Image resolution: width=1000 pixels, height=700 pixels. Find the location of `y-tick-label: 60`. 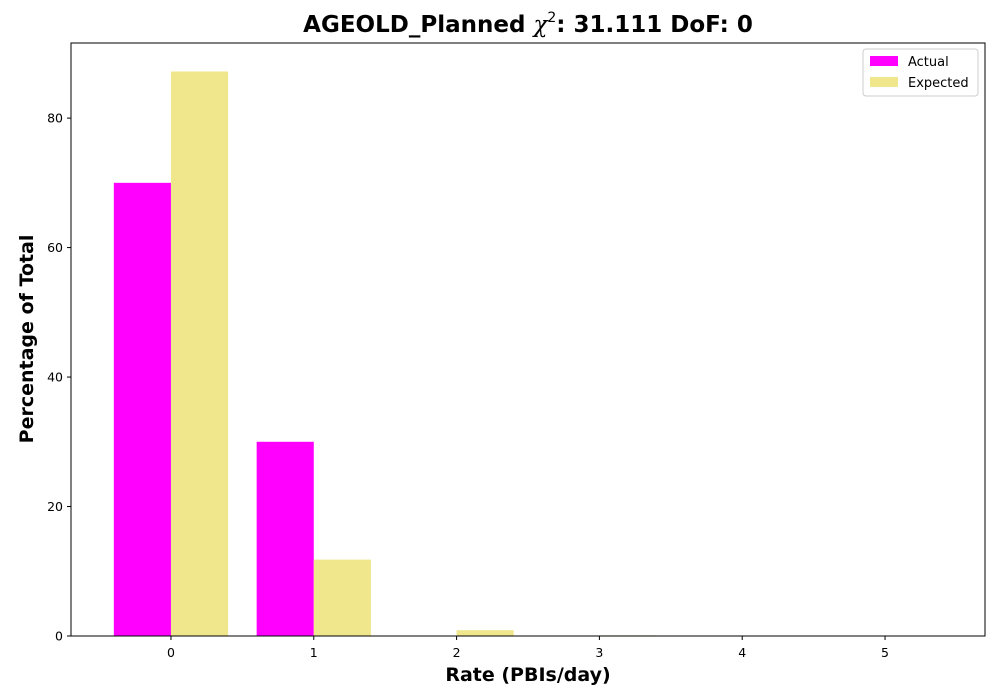

y-tick-label: 60 is located at coordinates (55, 247).